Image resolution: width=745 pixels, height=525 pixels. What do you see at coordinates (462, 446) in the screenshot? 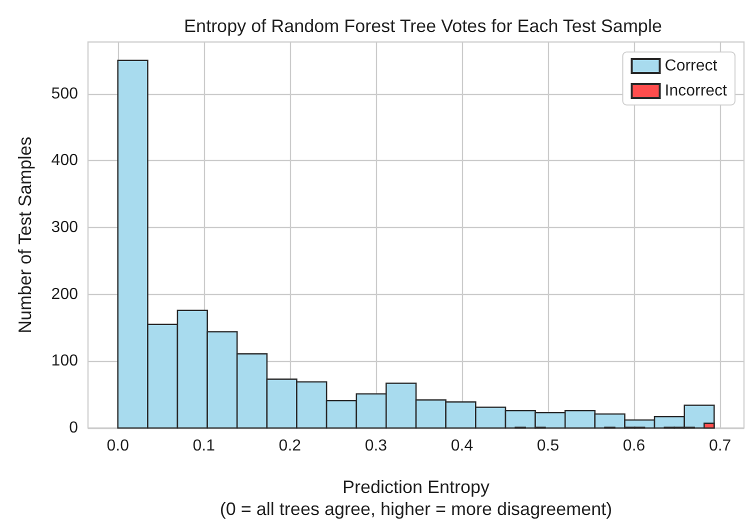
I see `x-tick-label: 0.4` at bounding box center [462, 446].